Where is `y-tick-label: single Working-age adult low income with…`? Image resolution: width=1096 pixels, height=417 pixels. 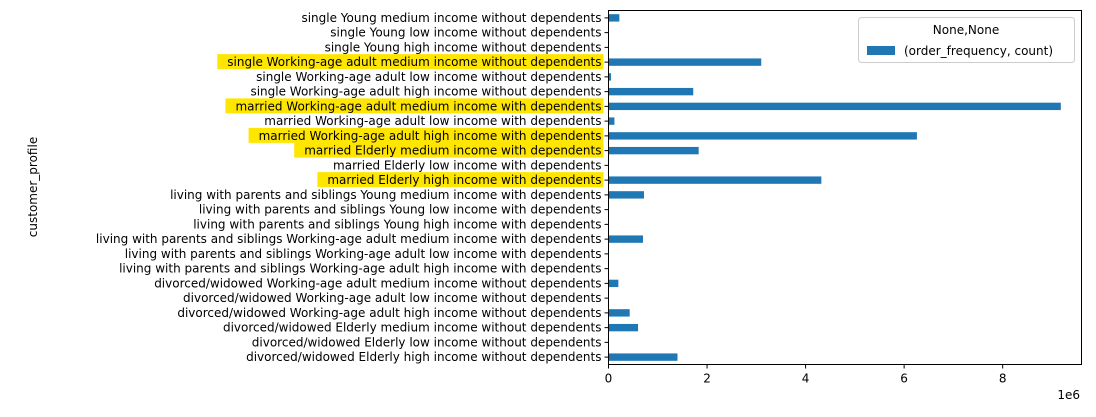 y-tick-label: single Working-age adult low income with… is located at coordinates (428, 77).